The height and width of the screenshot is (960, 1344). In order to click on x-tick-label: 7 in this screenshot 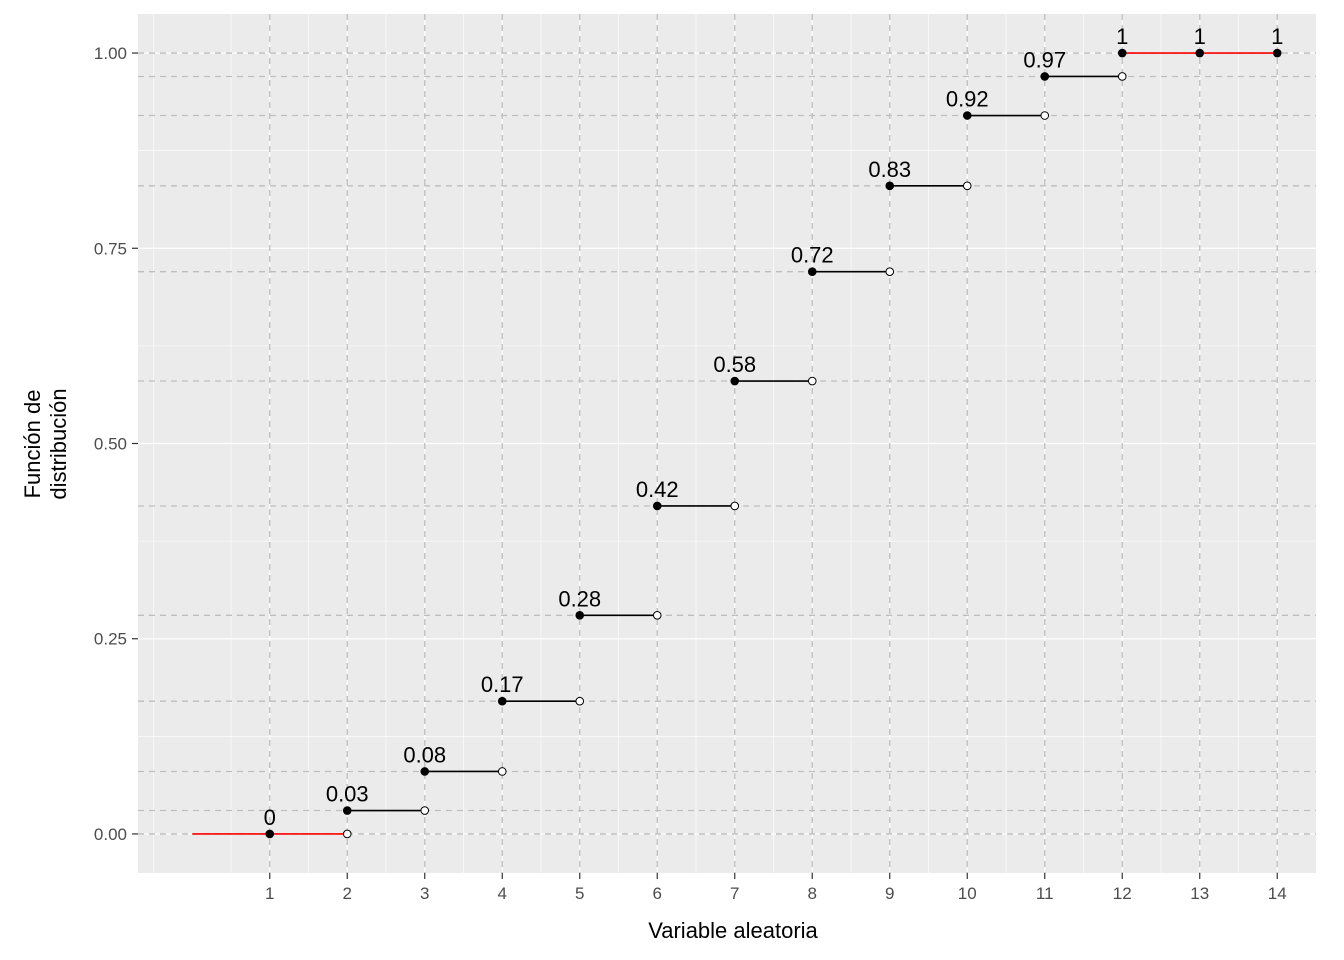, I will do `click(734, 893)`.